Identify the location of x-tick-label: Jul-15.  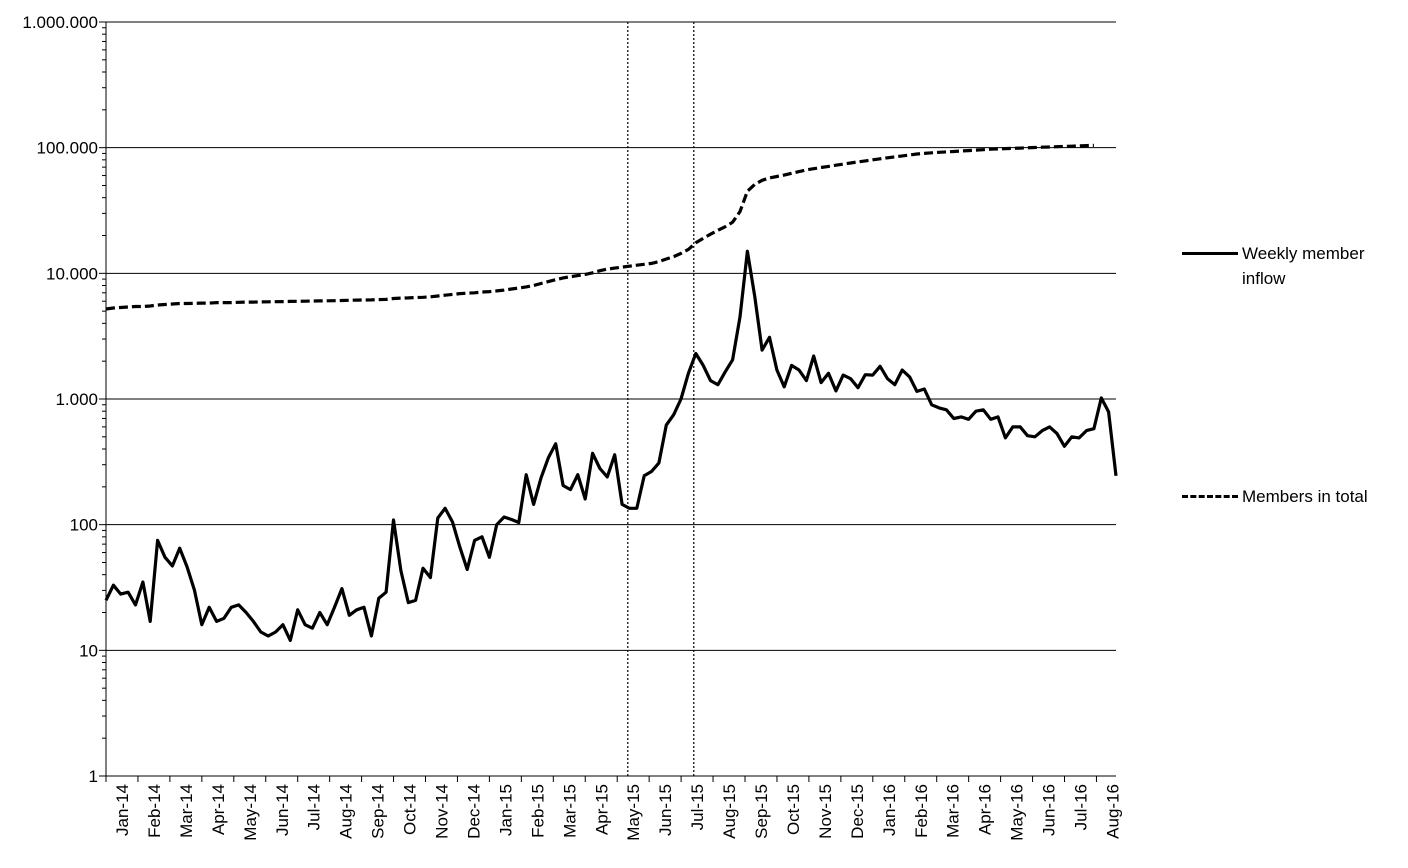
(697, 807).